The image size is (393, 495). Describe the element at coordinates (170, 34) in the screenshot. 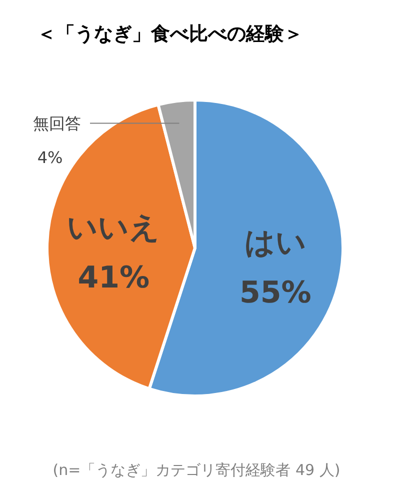

I see `chart-title: ＜「うなぎ」食べ比べの経験＞` at that location.